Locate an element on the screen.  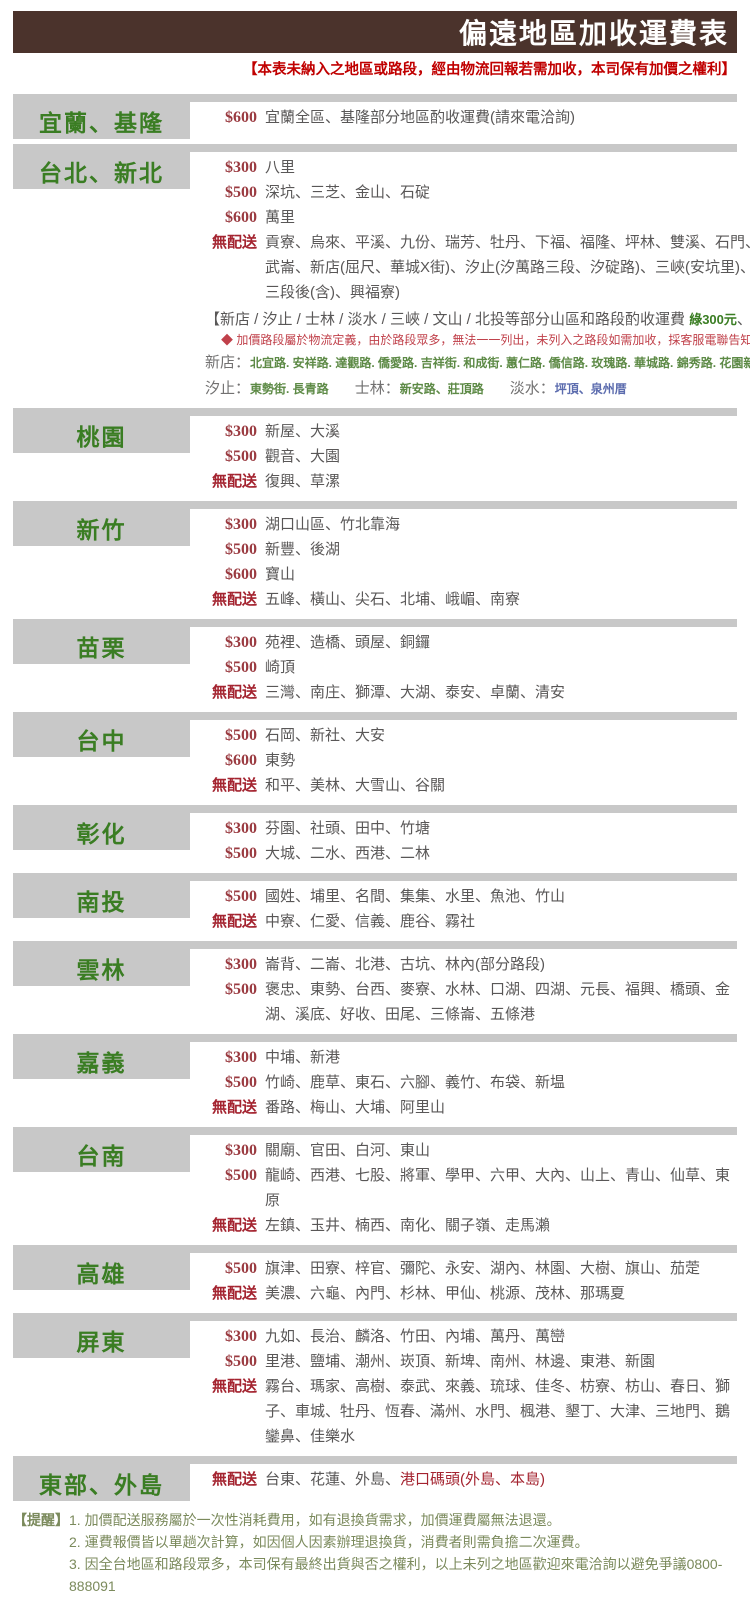
region-label: 彰化 is located at coordinates (101, 831).